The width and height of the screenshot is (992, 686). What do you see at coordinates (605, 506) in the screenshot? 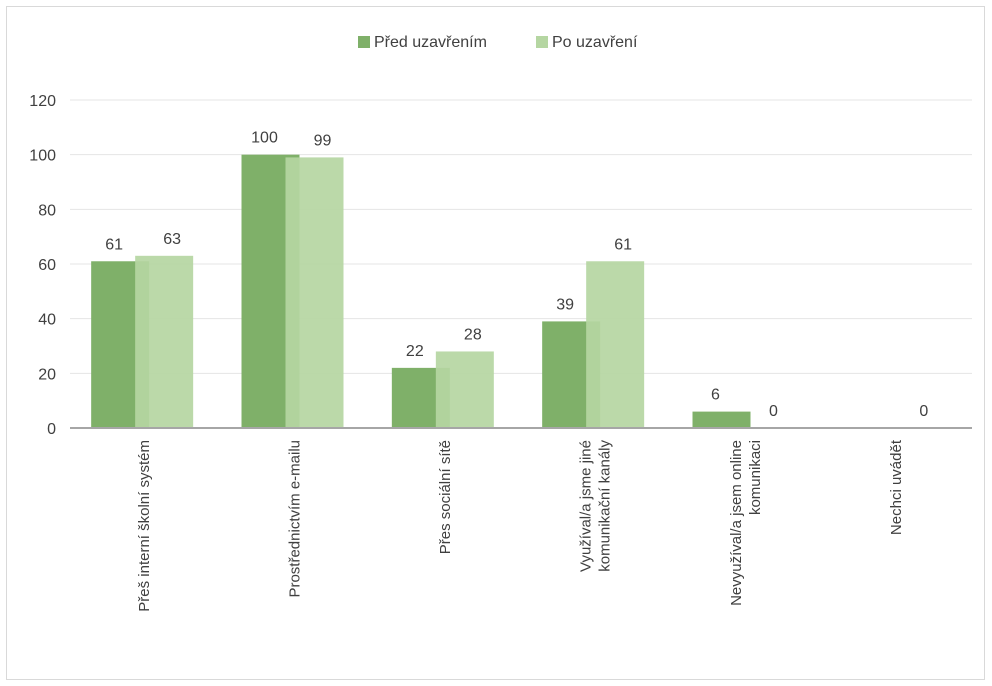
I see `x-category-label: komunikační kanály` at bounding box center [605, 506].